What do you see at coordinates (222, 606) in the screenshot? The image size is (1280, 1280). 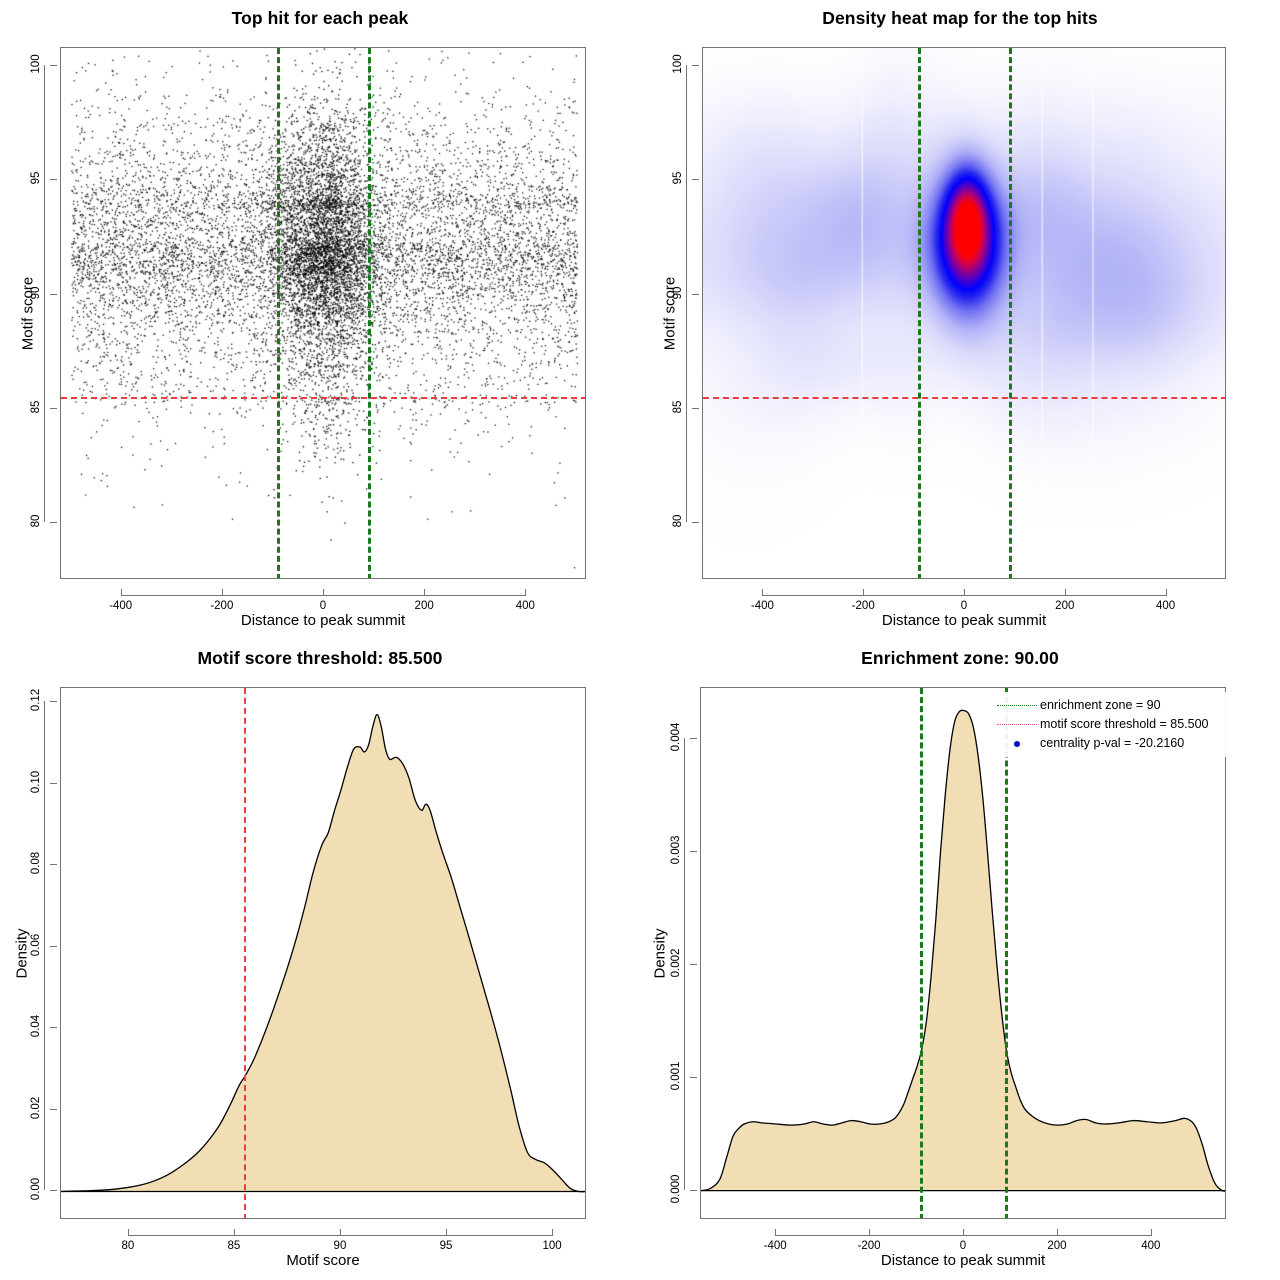 I see `x-axis-tick-label: -200` at bounding box center [222, 606].